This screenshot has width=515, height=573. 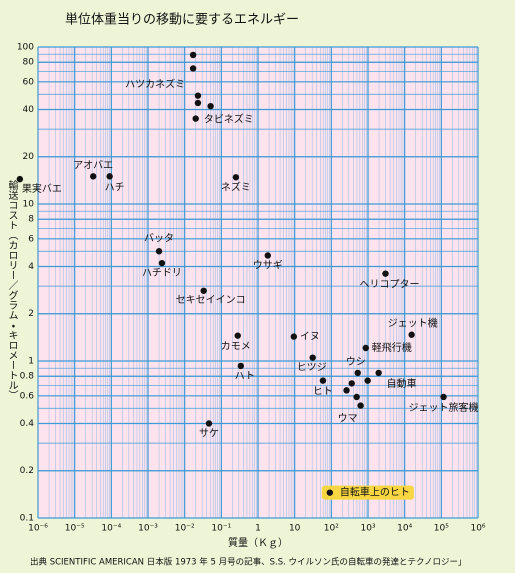 What do you see at coordinates (258, 542) in the screenshot?
I see `x-axis-label: 質量（Ｋｇ）` at bounding box center [258, 542].